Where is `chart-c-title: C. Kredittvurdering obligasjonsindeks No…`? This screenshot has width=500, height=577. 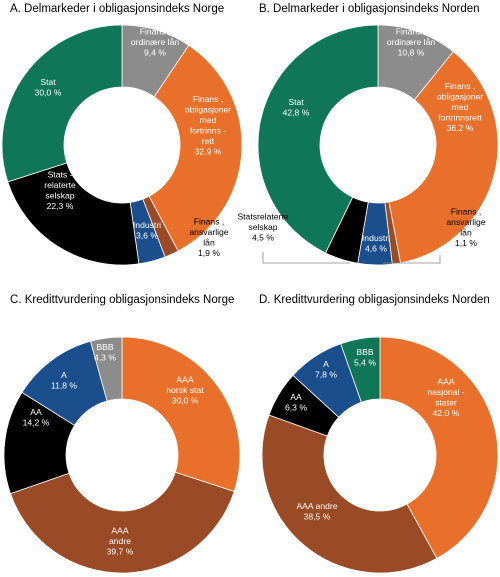
chart-c-title: C. Kredittvurdering obligasjonsindeks No… is located at coordinates (122, 300).